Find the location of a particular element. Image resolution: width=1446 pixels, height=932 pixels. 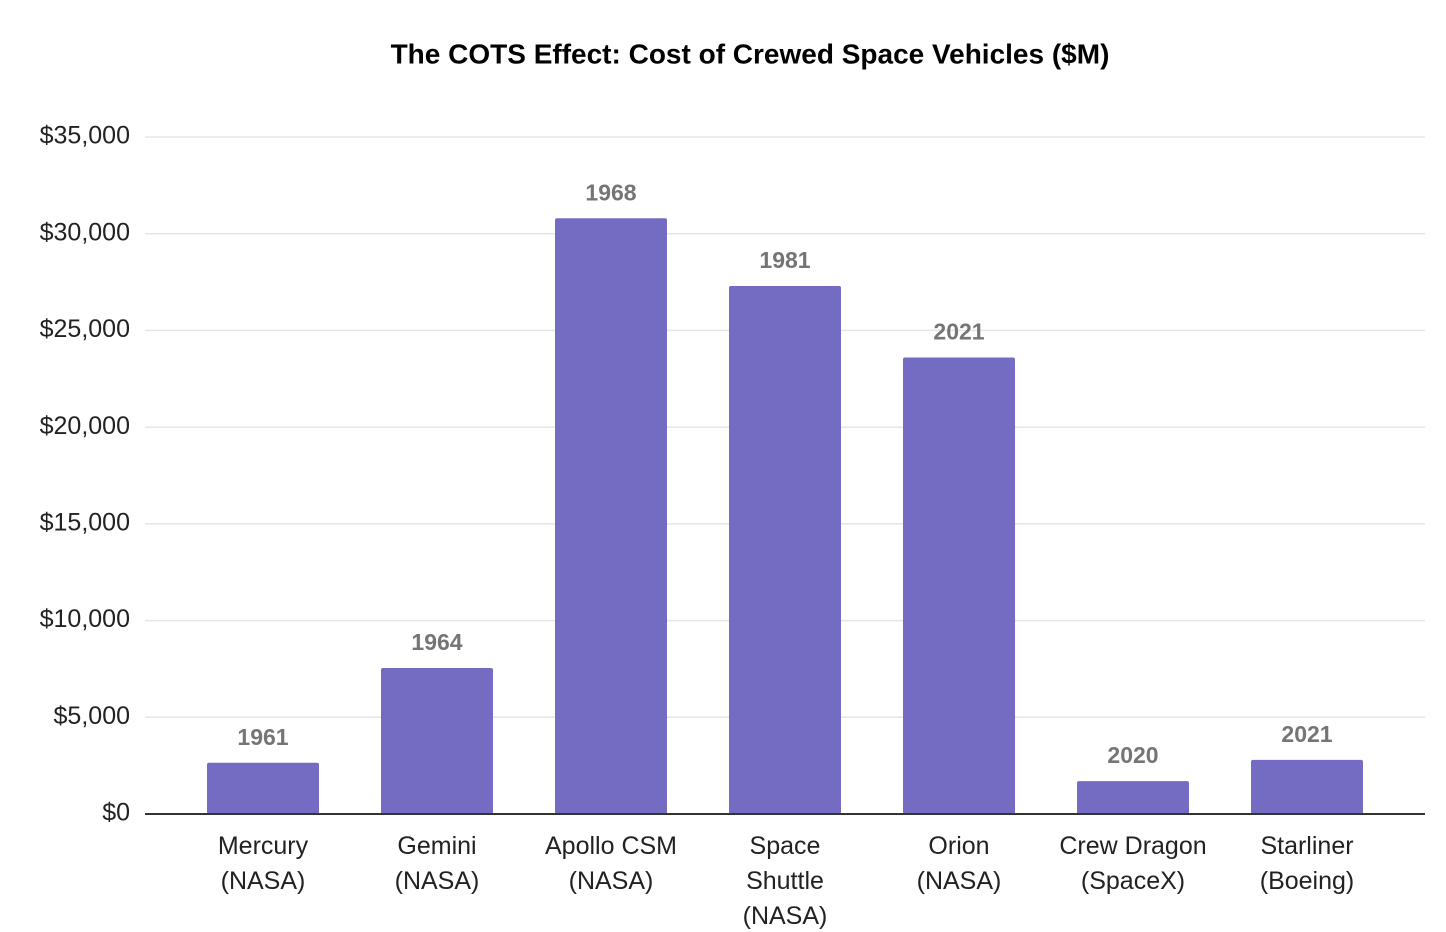

x-tick-label-line: Apollo CSM is located at coordinates (611, 846).